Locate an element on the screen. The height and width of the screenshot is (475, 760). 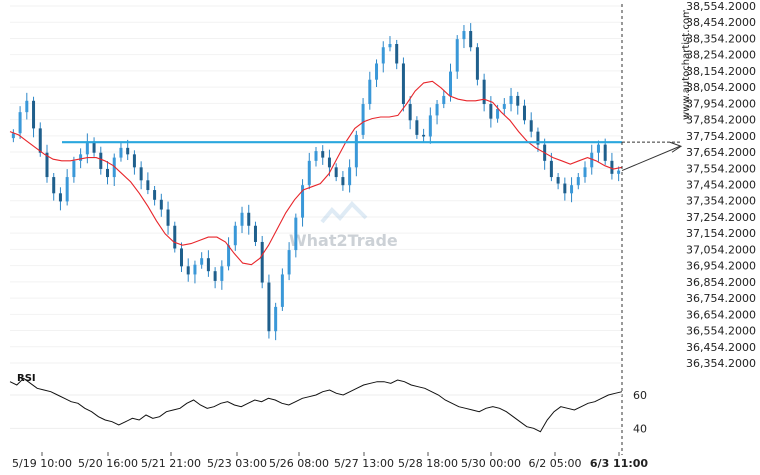
source-label: www.autochartist.com is located at coordinates (686, 65).